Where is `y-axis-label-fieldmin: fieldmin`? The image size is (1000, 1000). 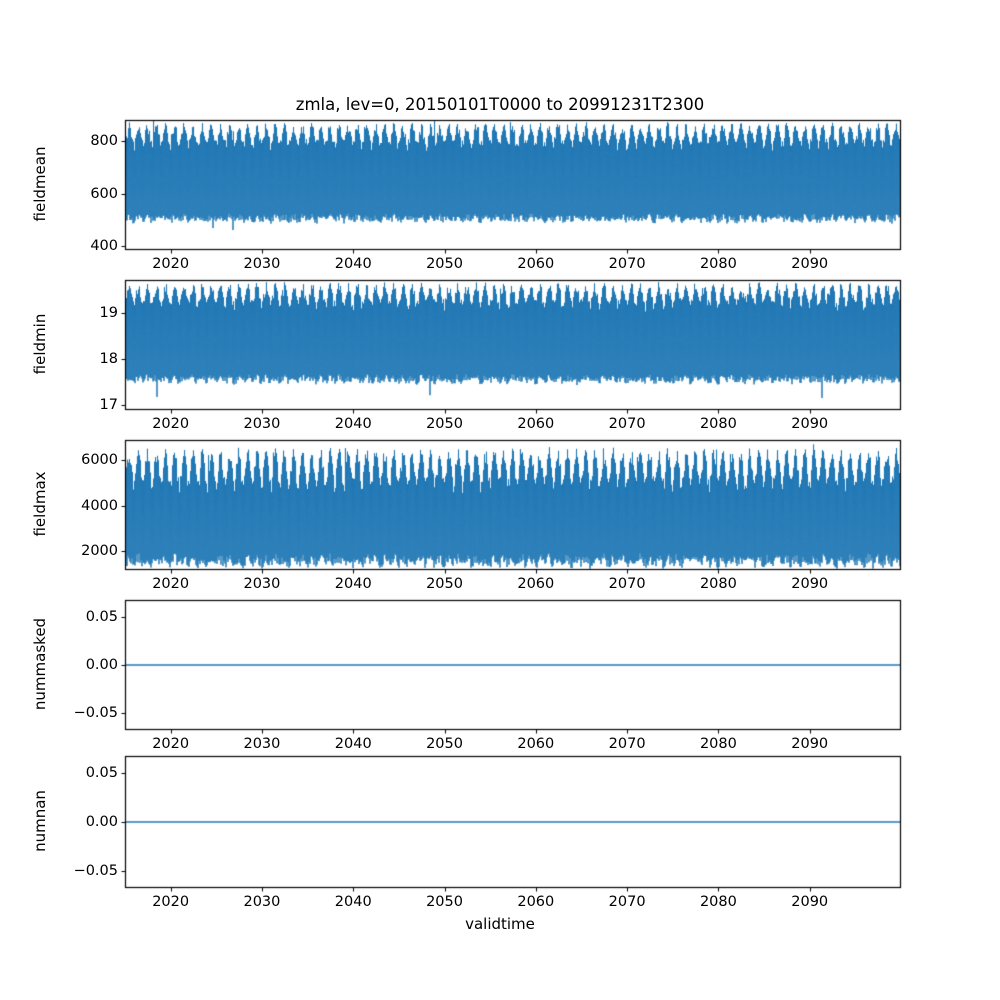 y-axis-label-fieldmin: fieldmin is located at coordinates (40, 344).